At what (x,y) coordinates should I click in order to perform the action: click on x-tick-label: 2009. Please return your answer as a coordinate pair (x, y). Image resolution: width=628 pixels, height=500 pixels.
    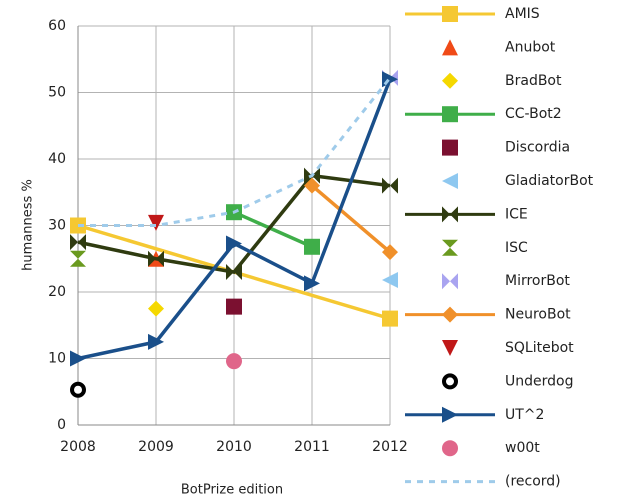
    Looking at the image, I should click on (156, 447).